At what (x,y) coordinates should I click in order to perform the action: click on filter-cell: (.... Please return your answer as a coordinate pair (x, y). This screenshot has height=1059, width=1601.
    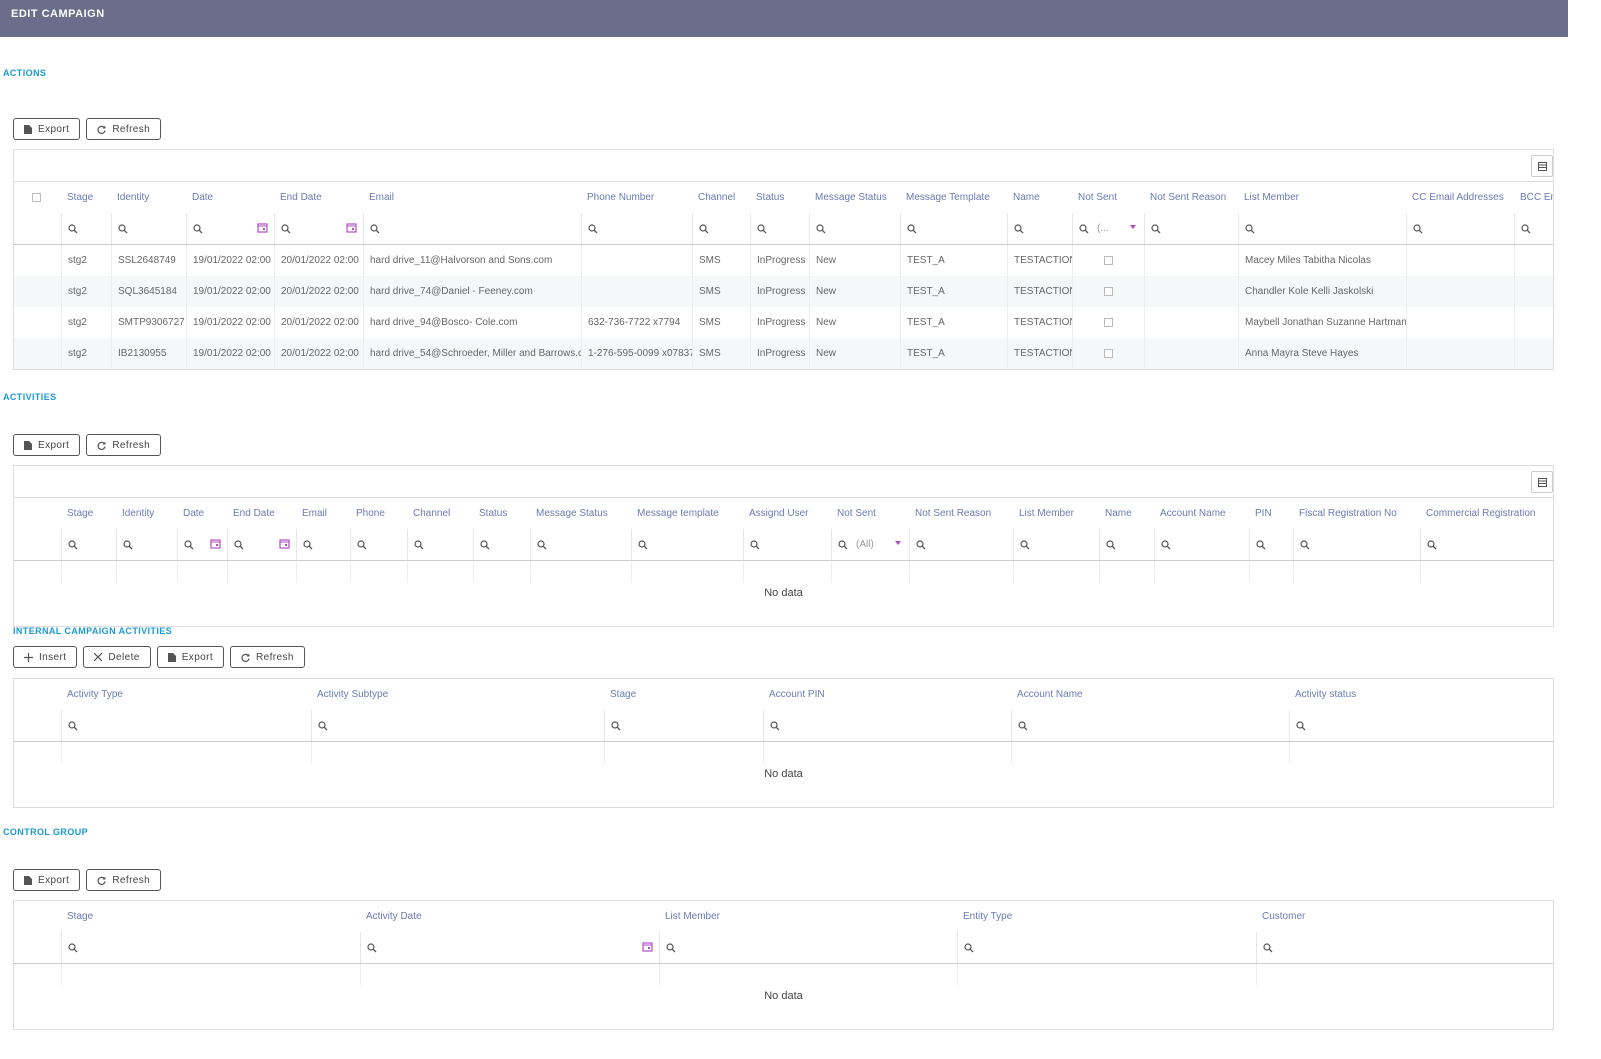
    Looking at the image, I should click on (1108, 228).